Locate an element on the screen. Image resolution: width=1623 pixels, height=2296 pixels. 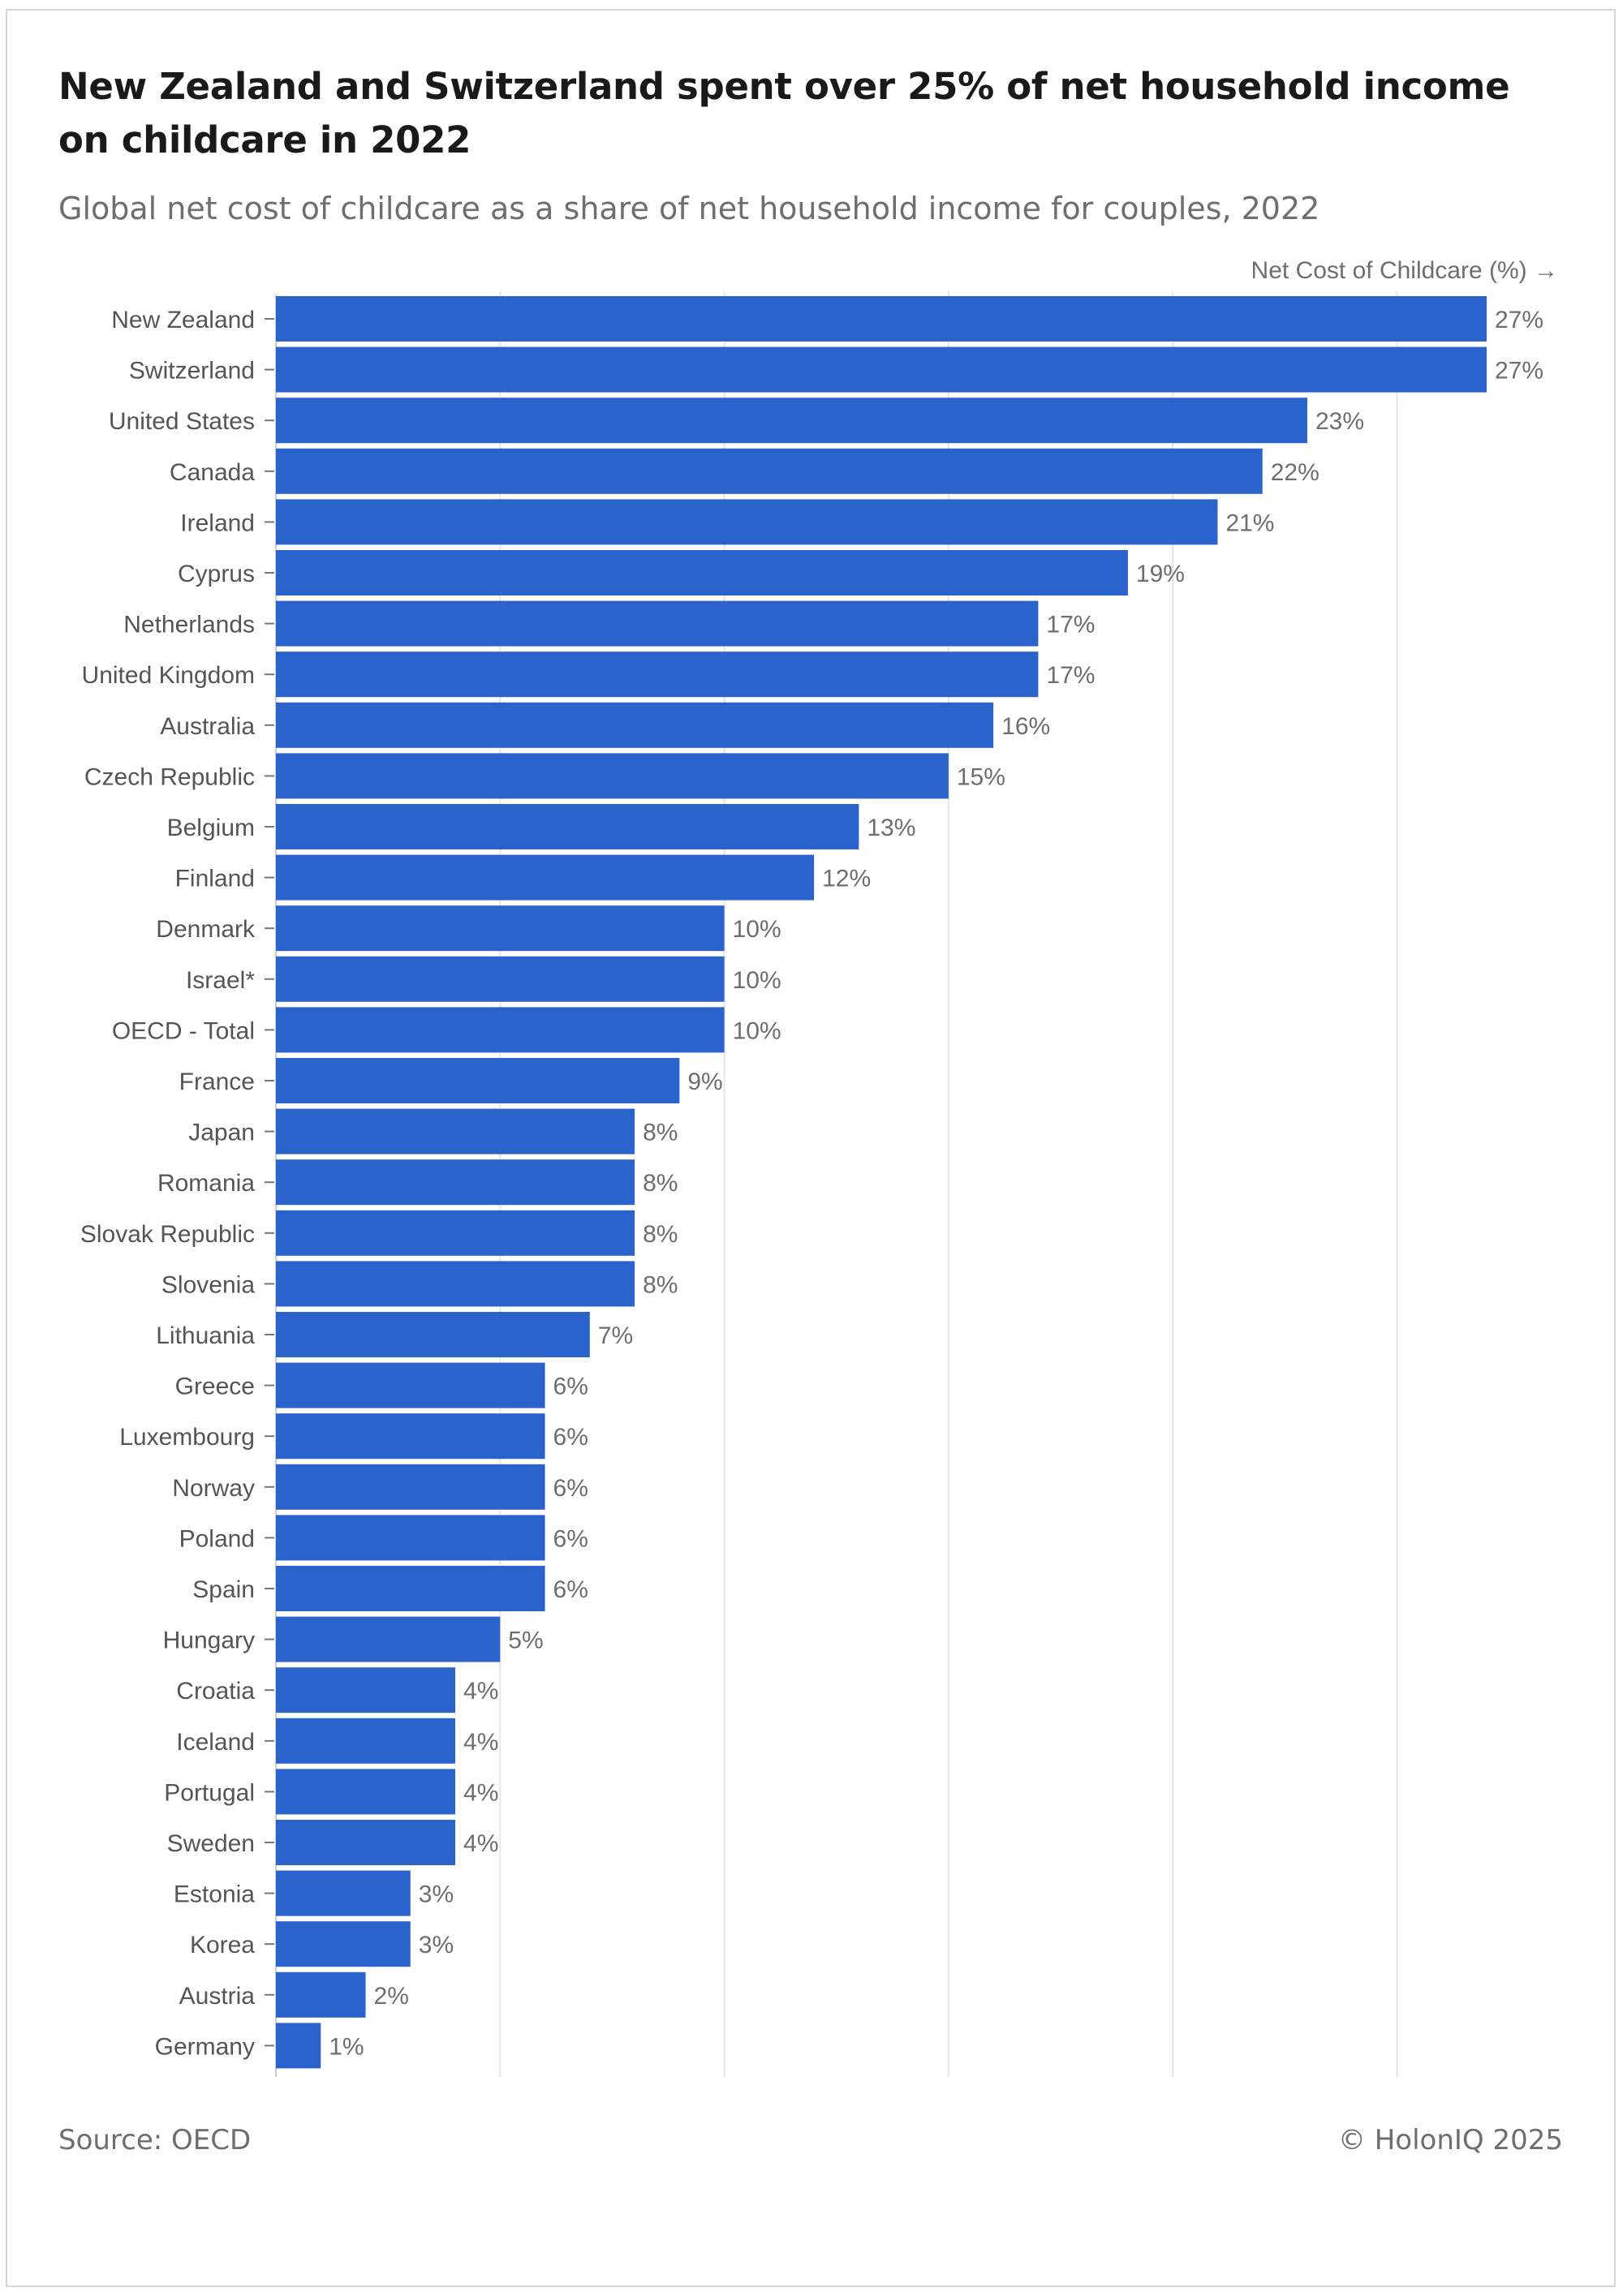
value-label-slovak-republic: 8% is located at coordinates (660, 1234).